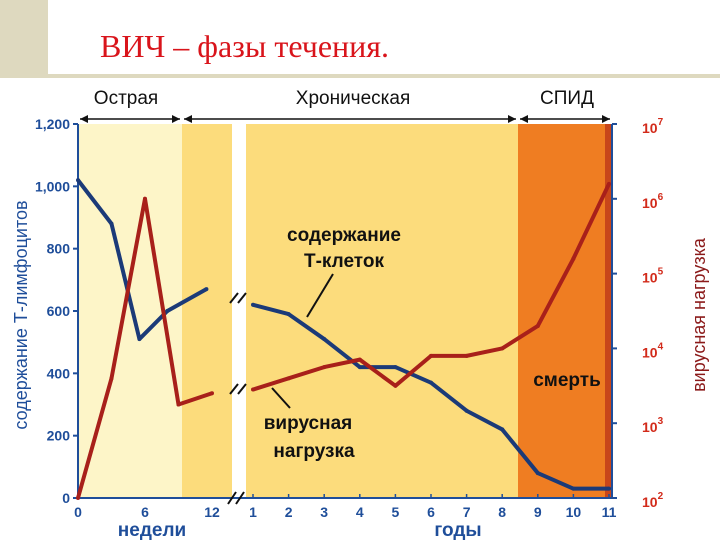  I want to click on viral-annotation-pointer, so click(281, 398).